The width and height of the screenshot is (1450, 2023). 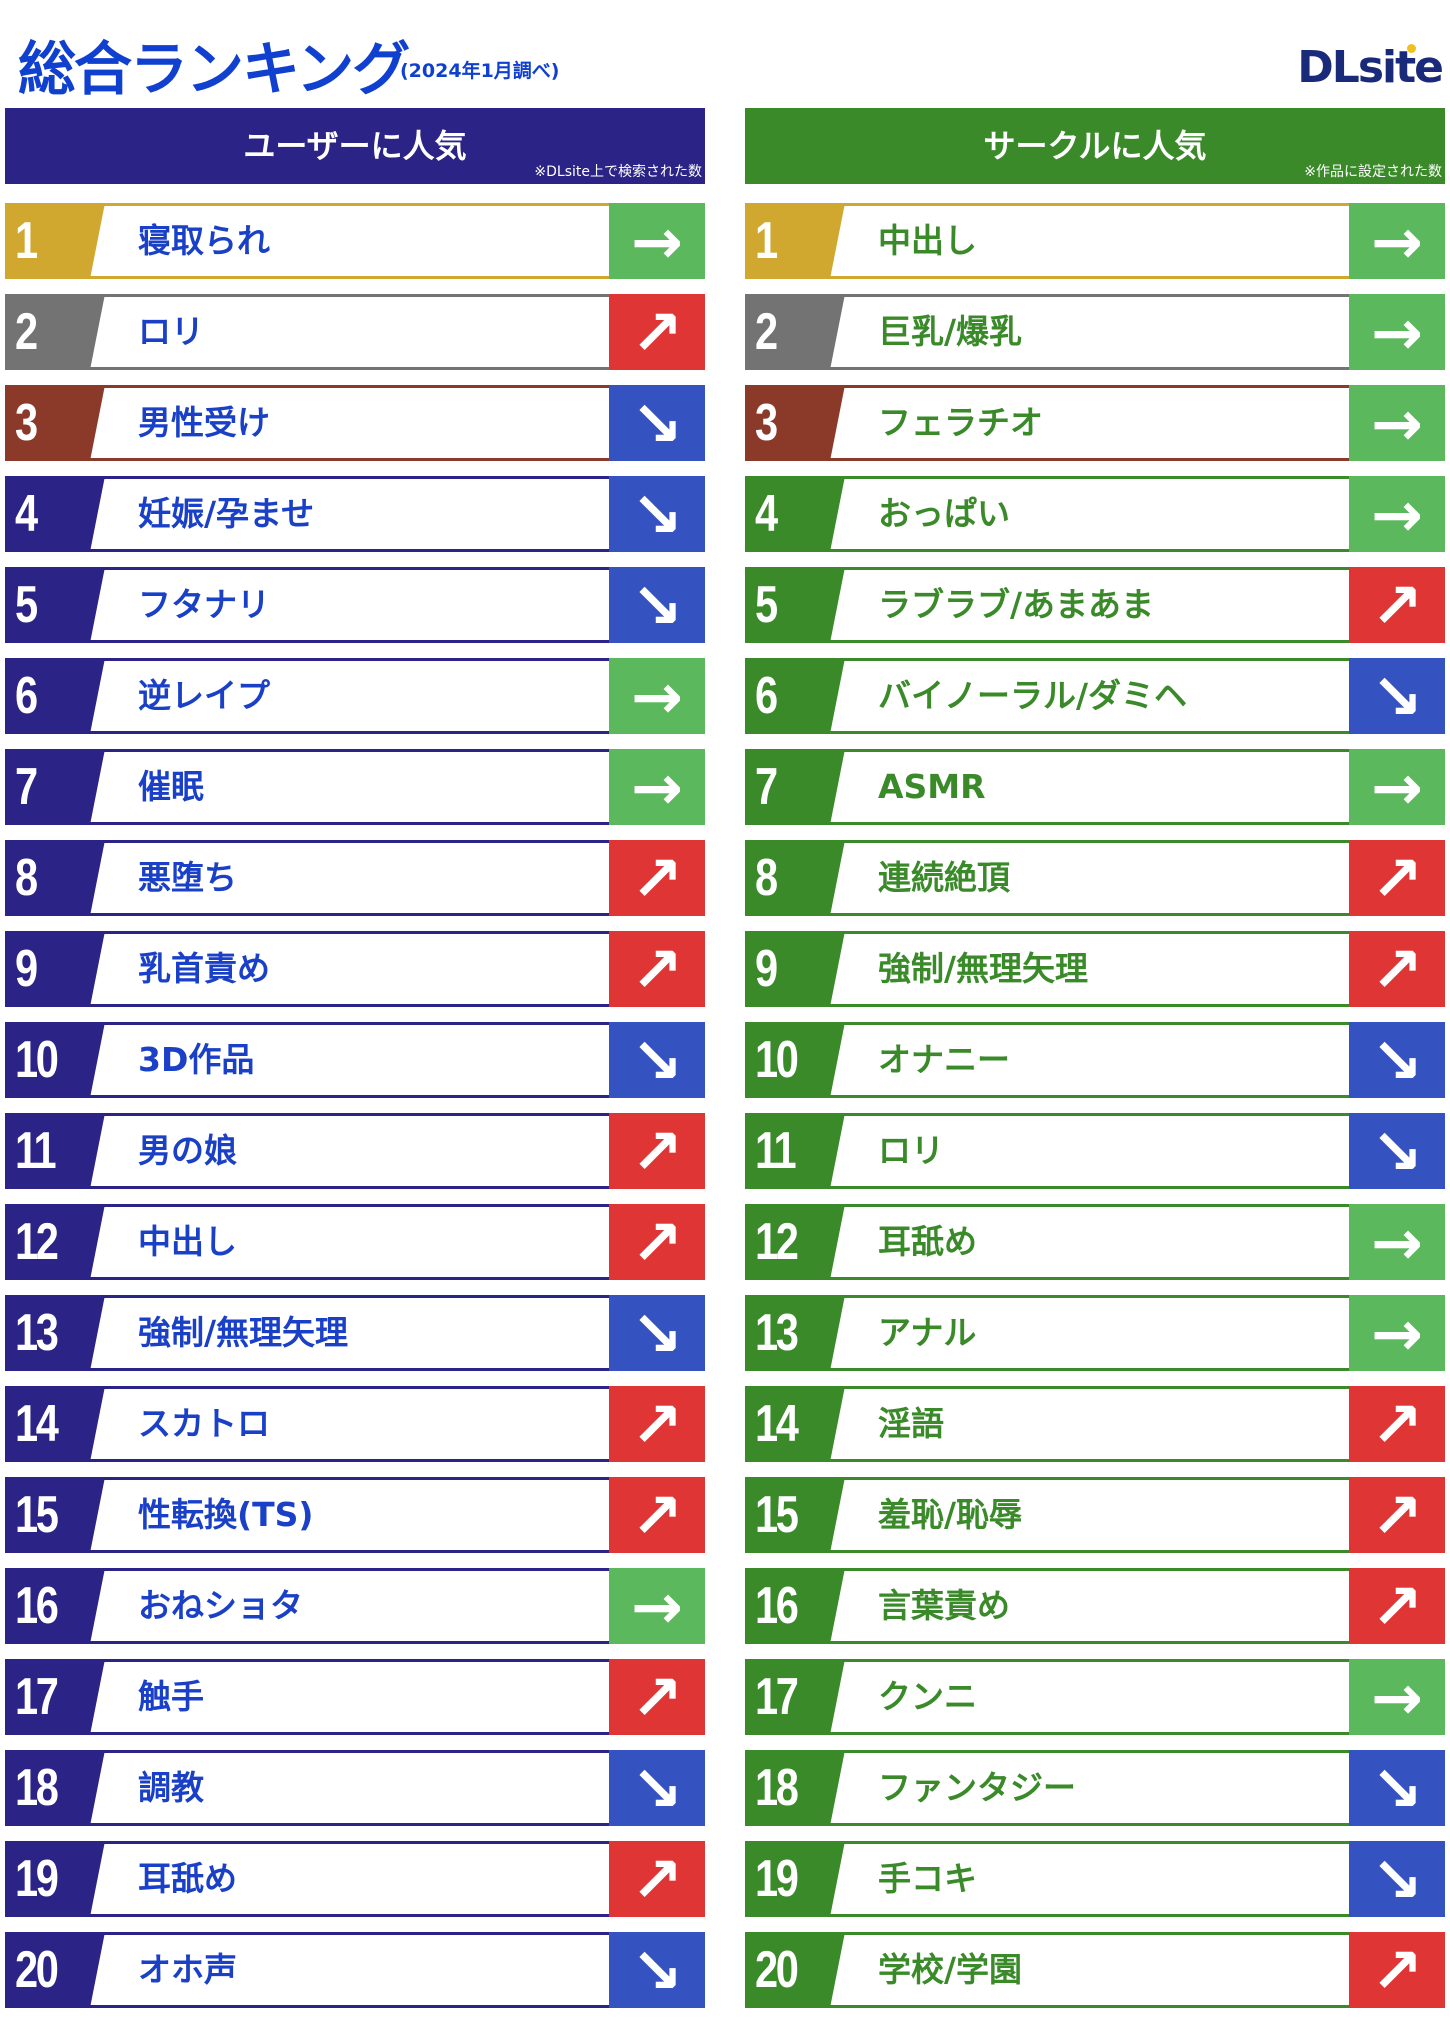 I want to click on ranking-row: 11 男の娘 ↗, so click(x=355, y=1151).